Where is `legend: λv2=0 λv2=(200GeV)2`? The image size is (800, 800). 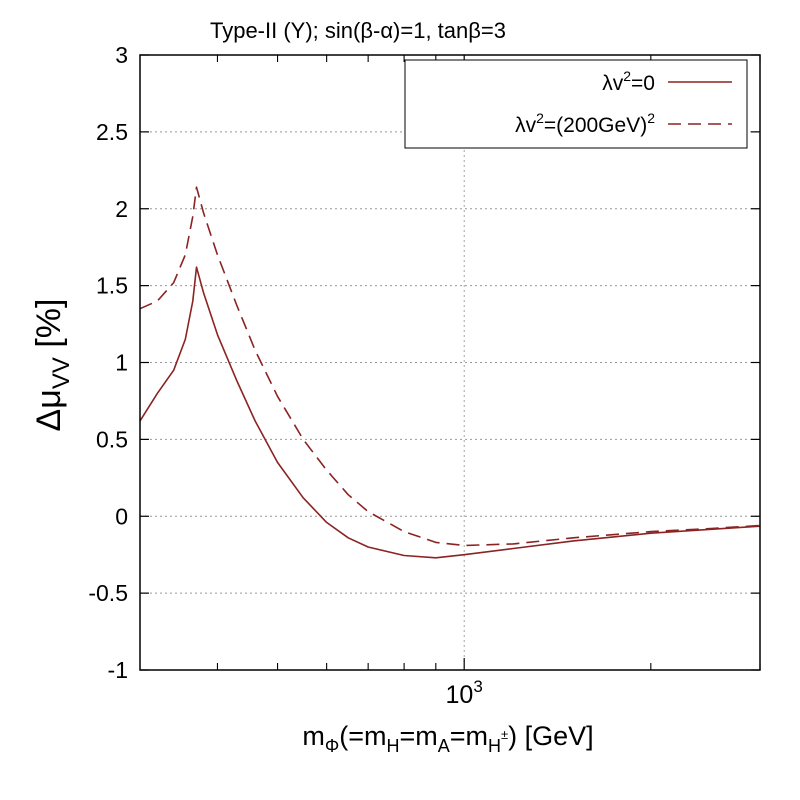
legend: λv2=0 λv2=(200GeV)2 is located at coordinates (576, 104).